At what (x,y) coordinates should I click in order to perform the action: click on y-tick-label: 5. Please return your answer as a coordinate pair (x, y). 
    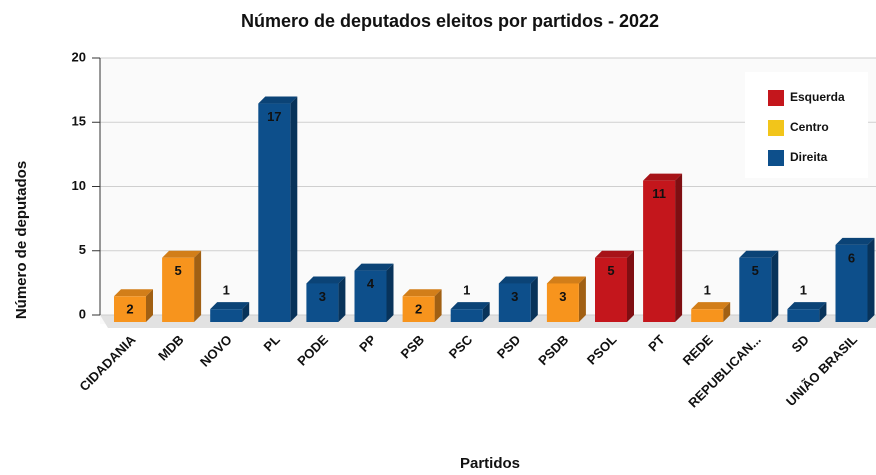
    Looking at the image, I should click on (82, 249).